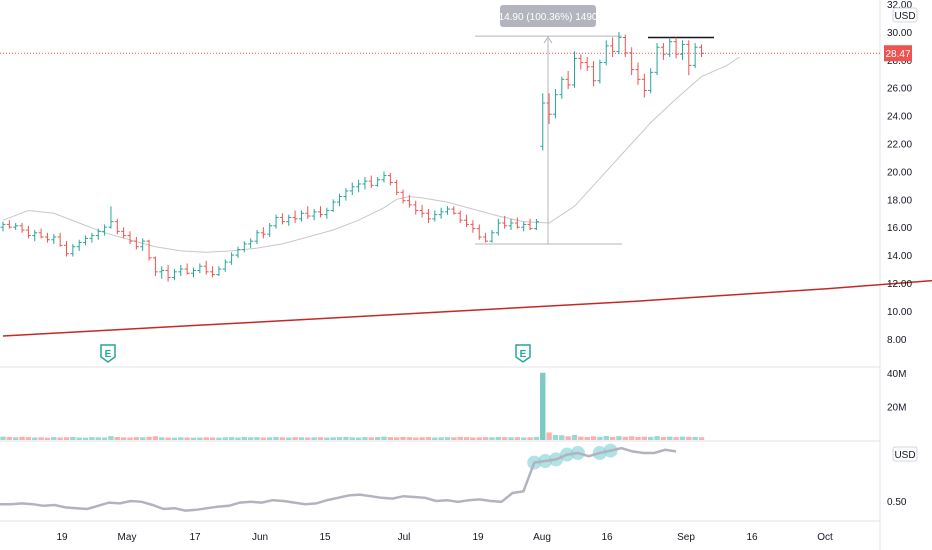  Describe the element at coordinates (897, 340) in the screenshot. I see `price-tick-label: 8.00` at that location.